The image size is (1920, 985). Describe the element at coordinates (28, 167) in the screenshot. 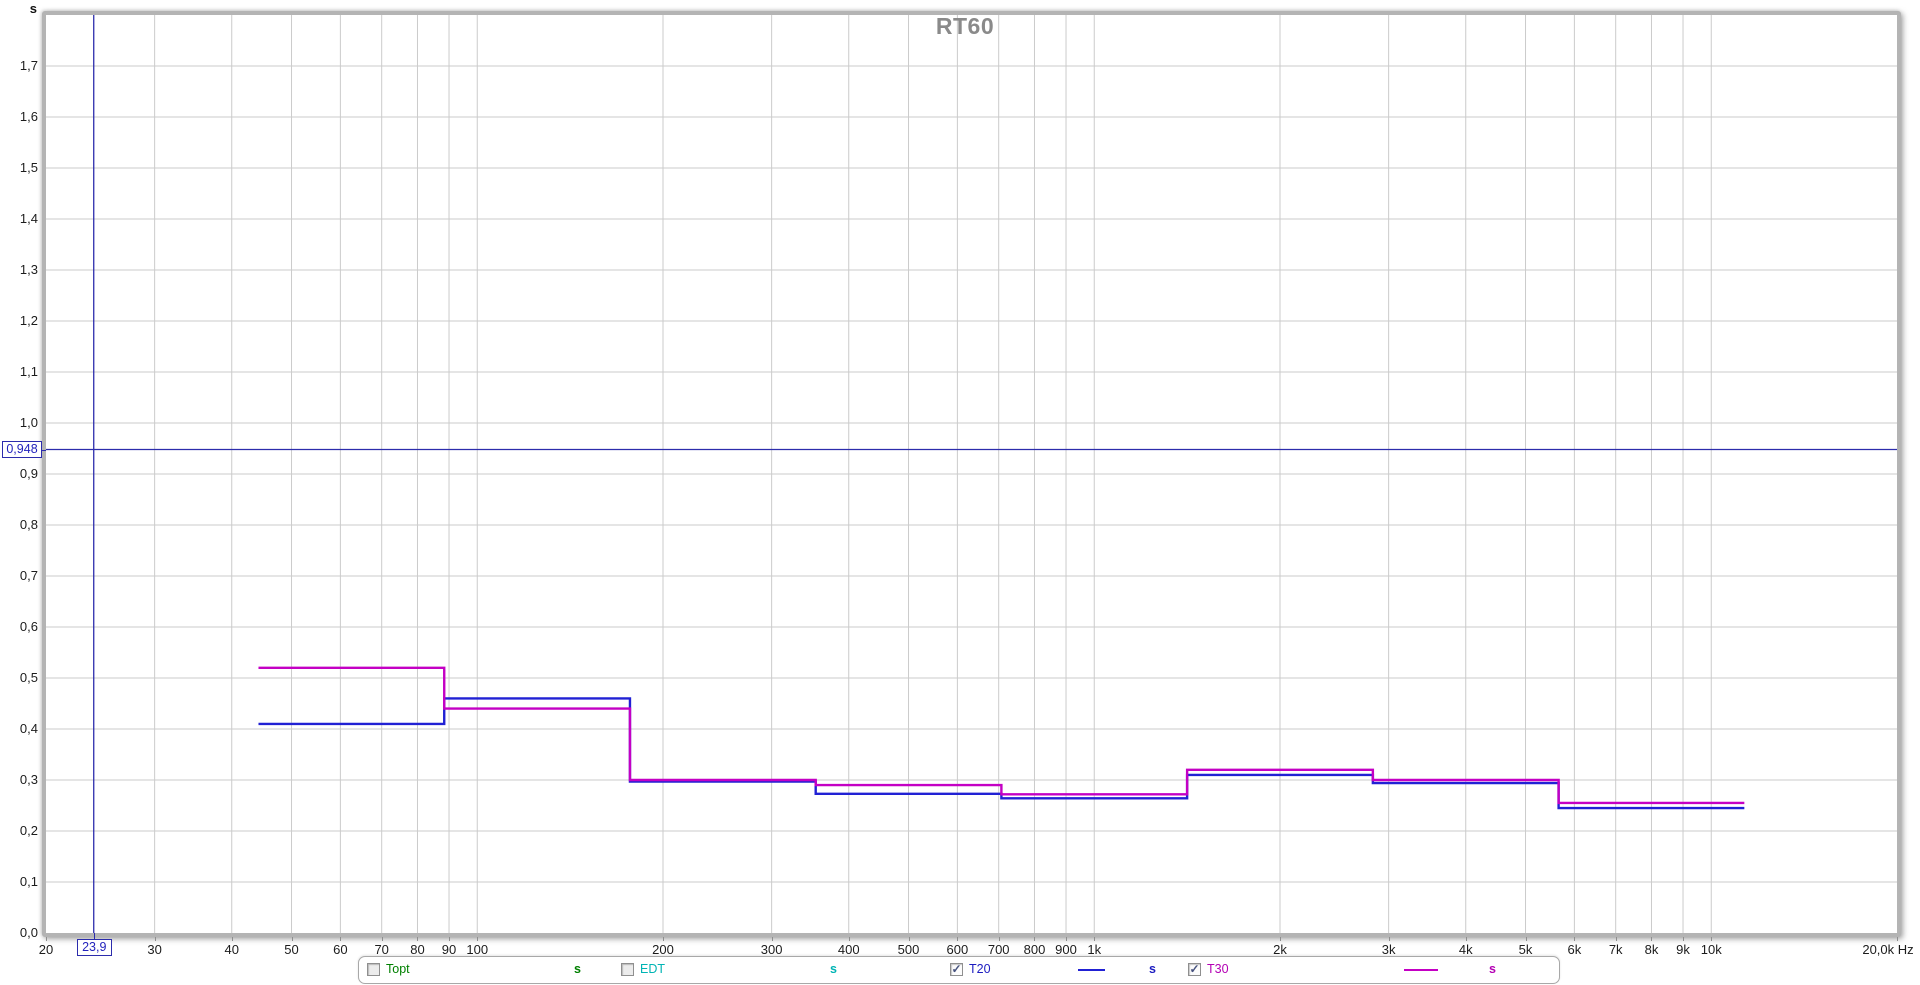

I see `y-tick-label: 1,5` at that location.